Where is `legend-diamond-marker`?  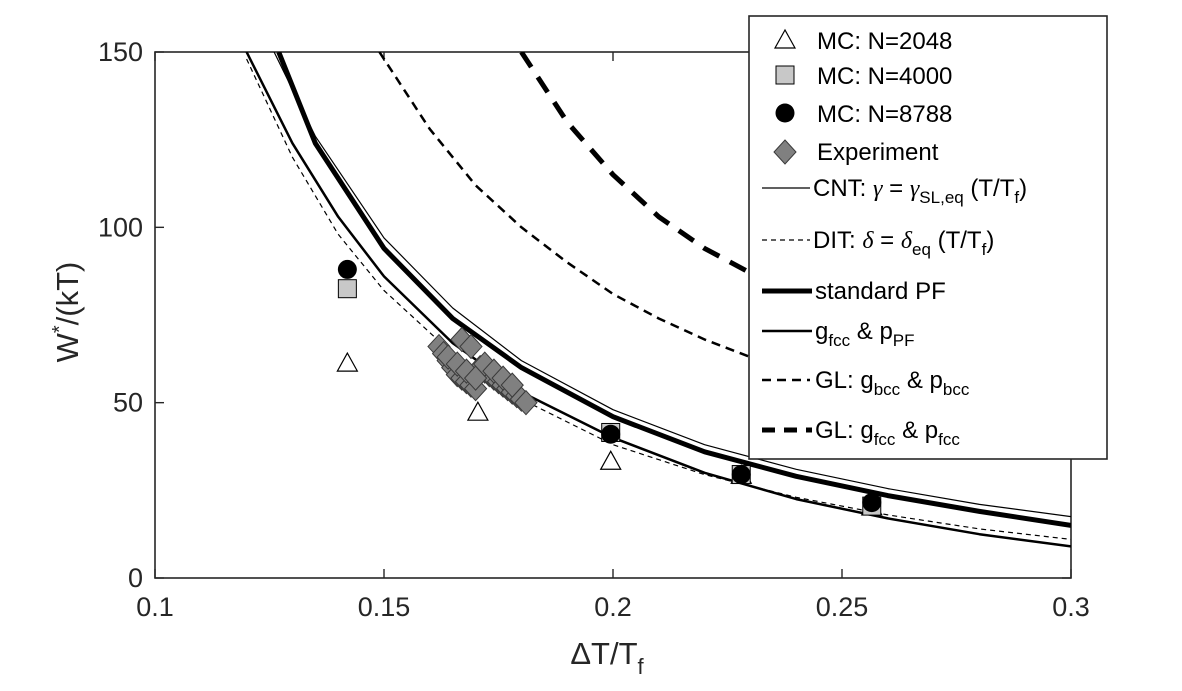 legend-diamond-marker is located at coordinates (785, 152).